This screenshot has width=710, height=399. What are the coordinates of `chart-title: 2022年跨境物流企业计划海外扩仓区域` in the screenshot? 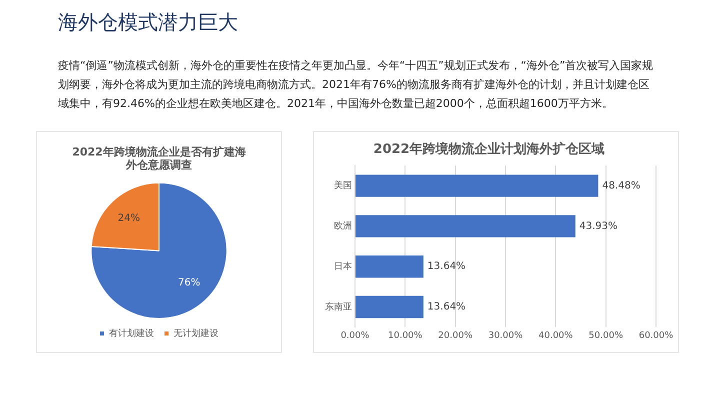 It's located at (489, 149).